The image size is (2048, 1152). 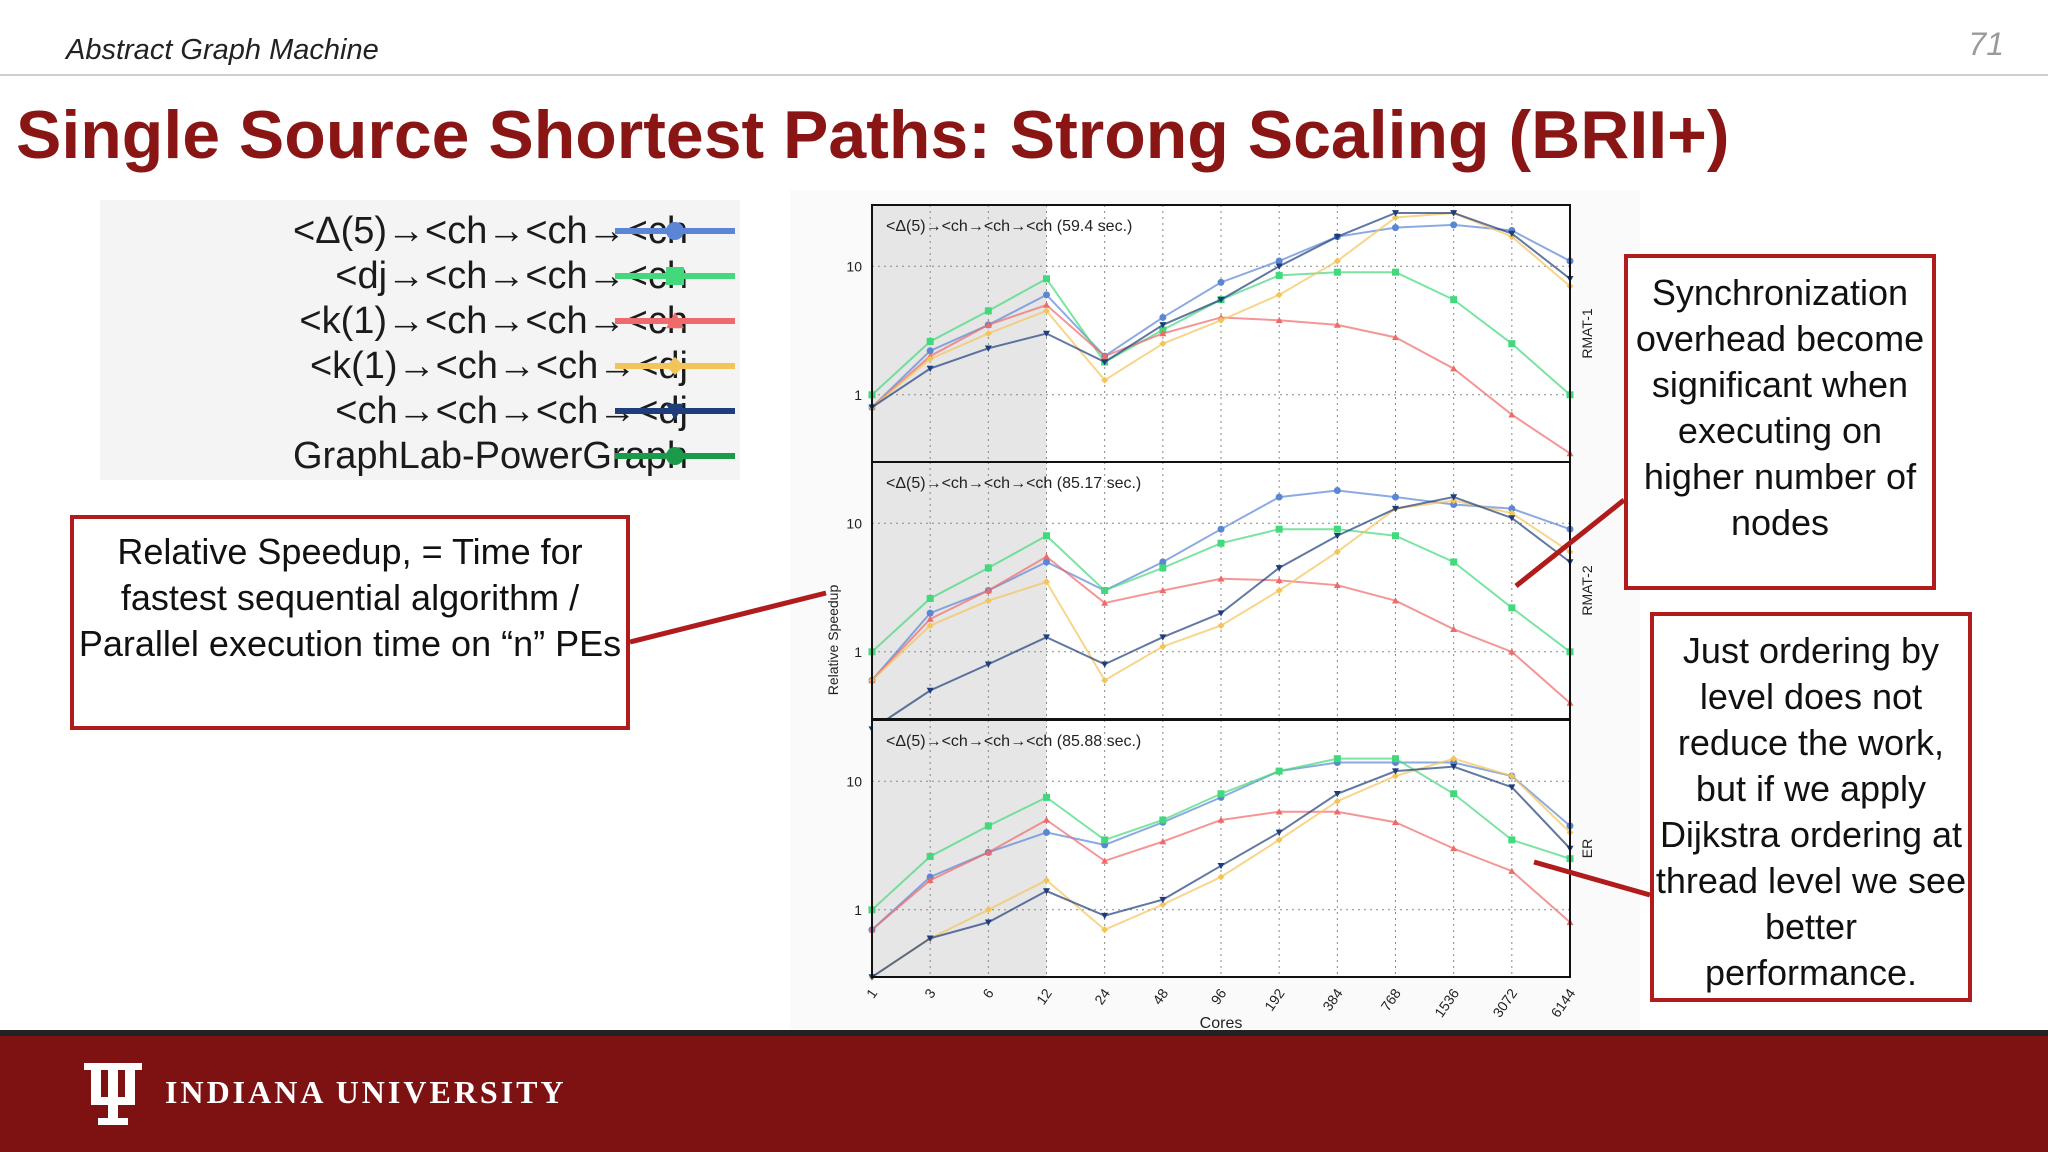 I want to click on x-tick-label: 24, so click(x=1102, y=996).